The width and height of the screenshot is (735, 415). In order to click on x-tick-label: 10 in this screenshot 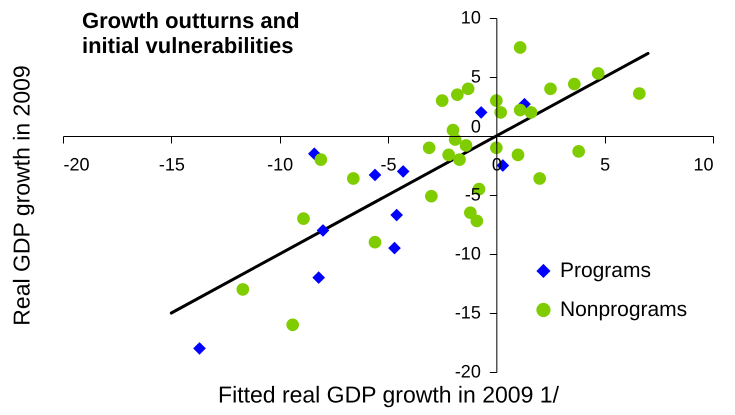, I will do `click(703, 164)`.